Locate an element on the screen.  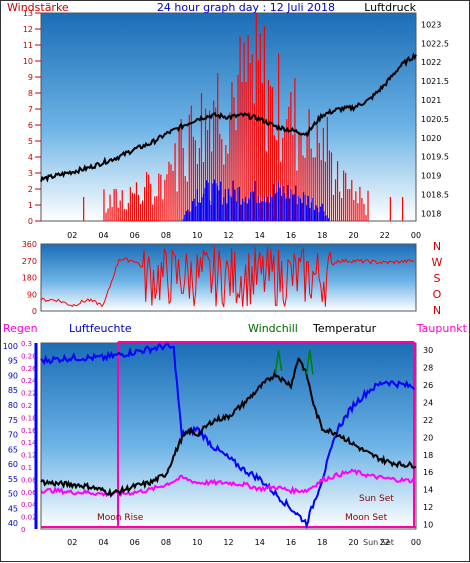
rain-tick-label: 0.08 is located at coordinates (29, 480).